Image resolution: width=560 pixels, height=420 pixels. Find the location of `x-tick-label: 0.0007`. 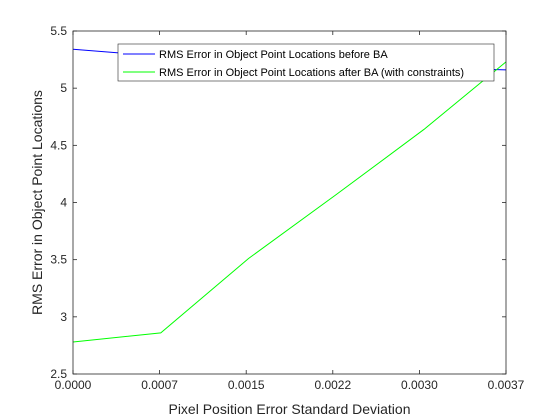

x-tick-label: 0.0007 is located at coordinates (159, 385).